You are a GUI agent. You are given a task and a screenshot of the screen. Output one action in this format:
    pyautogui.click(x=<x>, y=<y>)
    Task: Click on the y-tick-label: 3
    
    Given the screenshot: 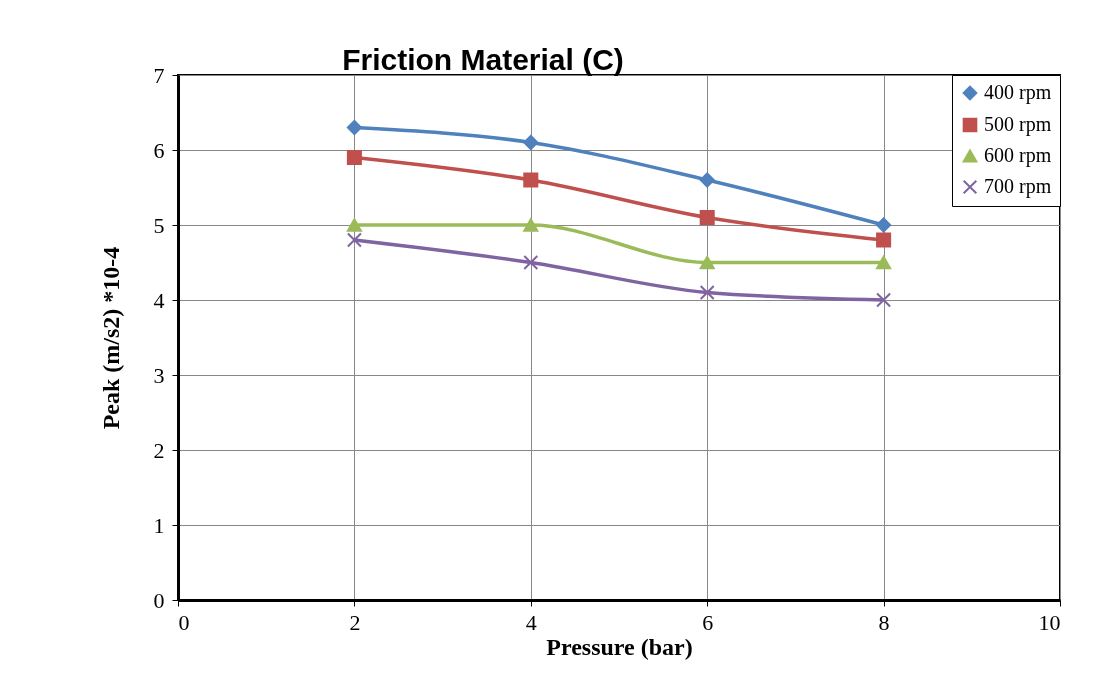 What is the action you would take?
    pyautogui.click(x=159, y=375)
    